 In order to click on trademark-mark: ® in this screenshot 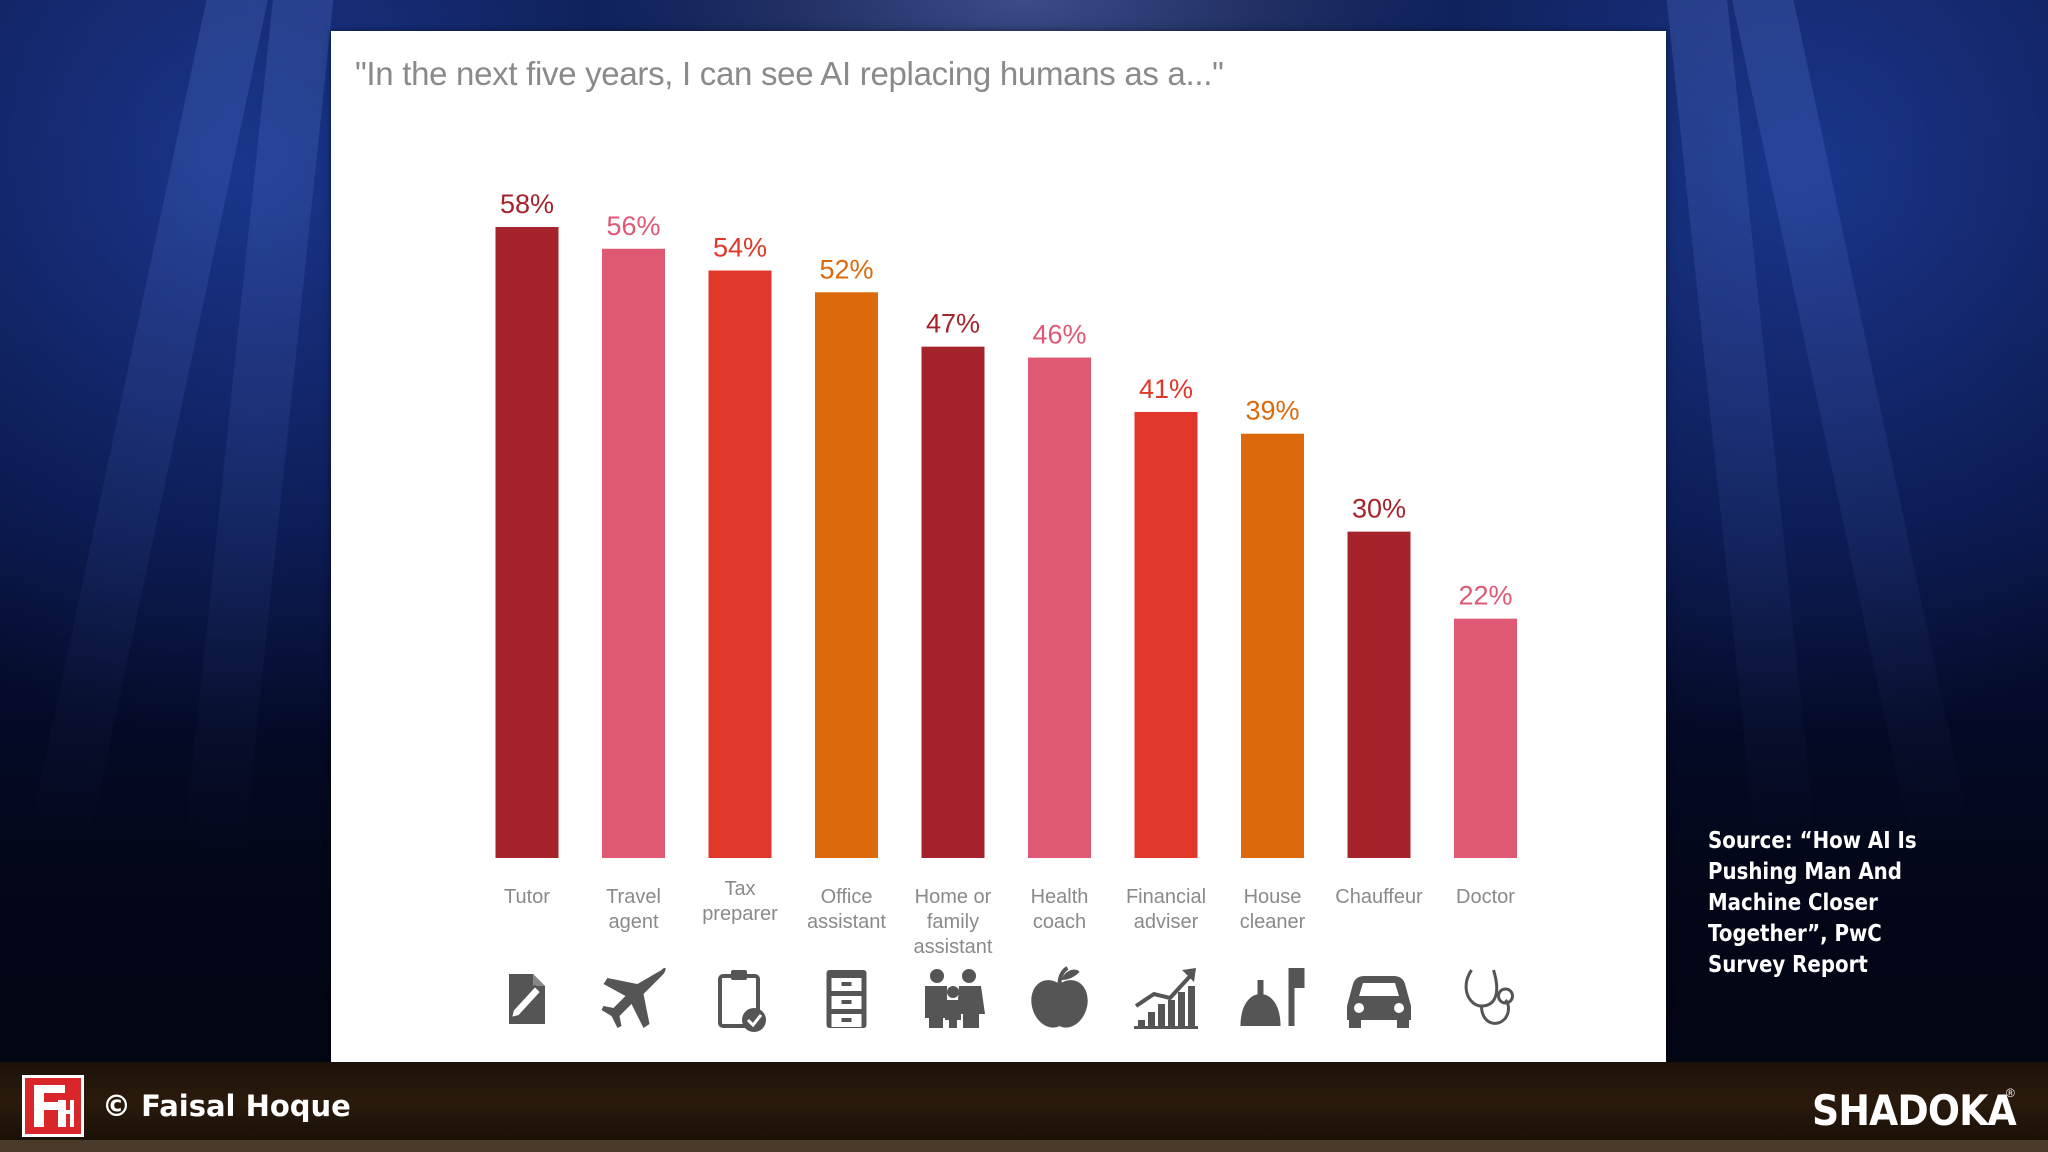, I will do `click(2010, 1093)`.